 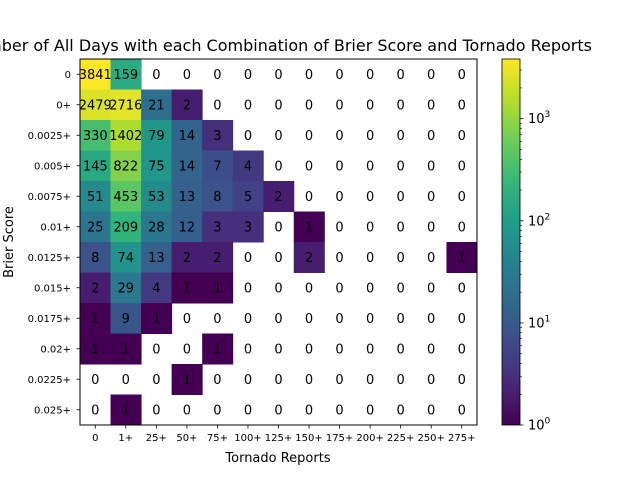 What do you see at coordinates (68, 75) in the screenshot?
I see `y-tick-label: 0` at bounding box center [68, 75].